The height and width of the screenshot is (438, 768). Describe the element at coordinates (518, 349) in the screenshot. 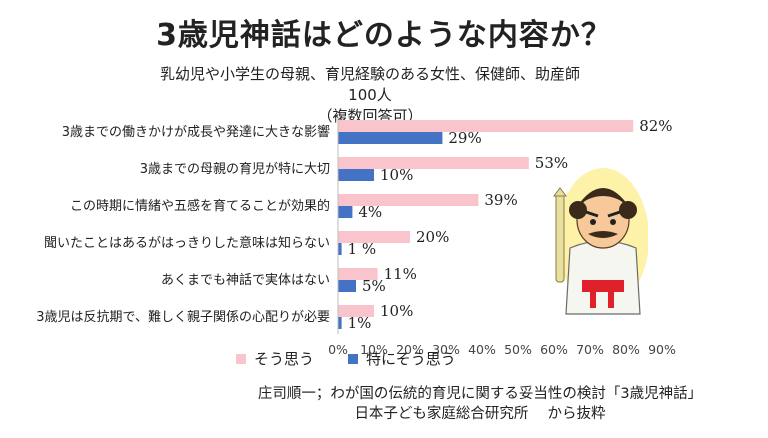

I see `x-tick-label: 50%` at that location.